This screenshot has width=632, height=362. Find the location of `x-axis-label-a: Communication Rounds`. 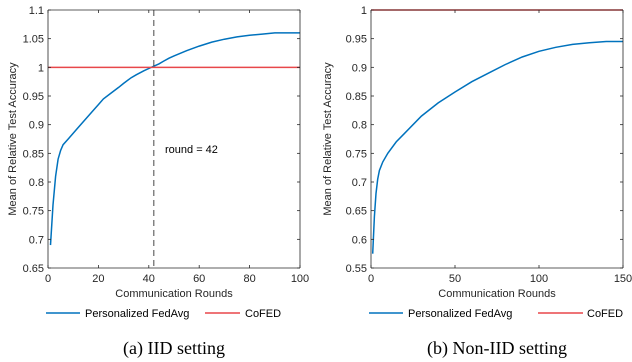

x-axis-label-a: Communication Rounds is located at coordinates (174, 294).